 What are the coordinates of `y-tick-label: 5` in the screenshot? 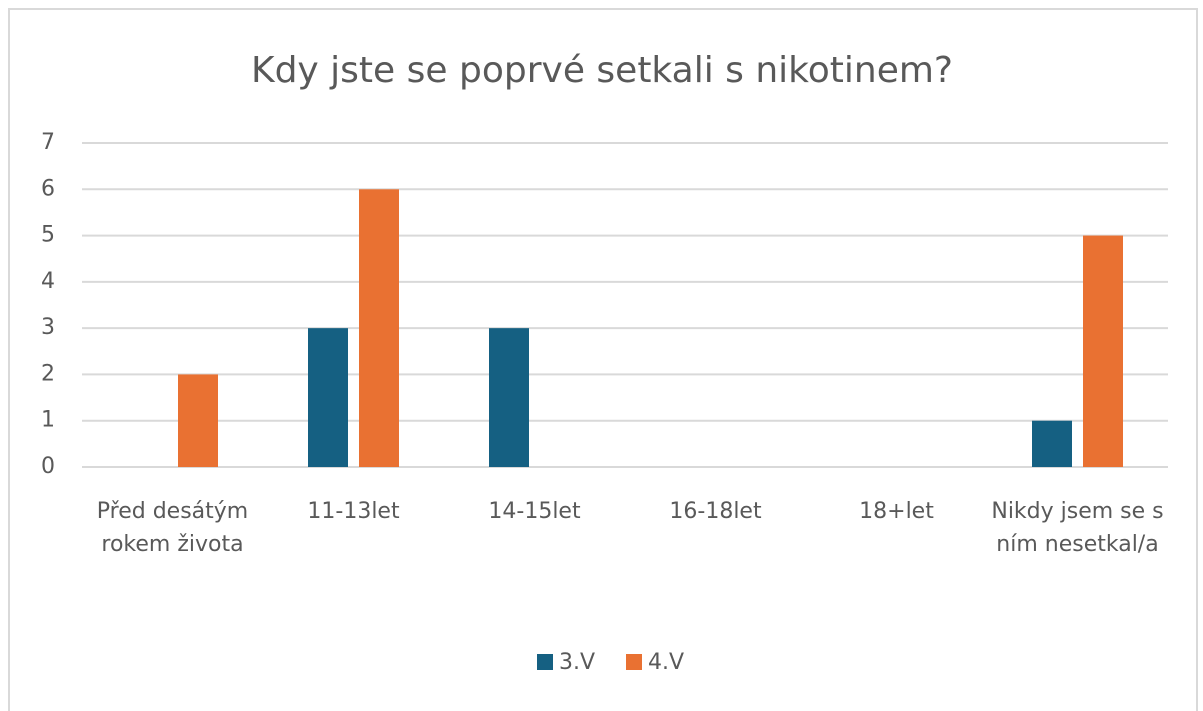 It's located at (48, 235).